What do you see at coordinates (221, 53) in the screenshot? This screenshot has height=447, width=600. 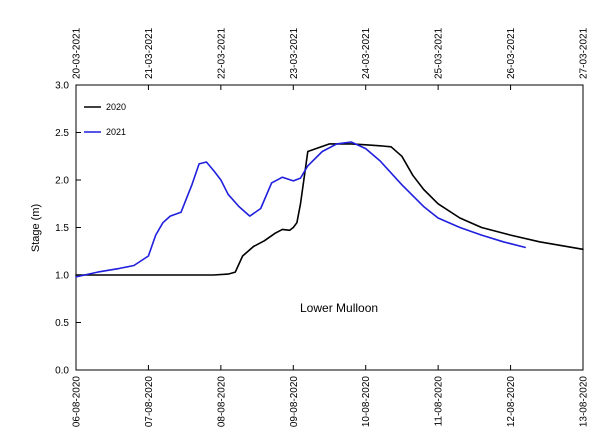 I see `x-top-tick-label: 22-03-2021` at bounding box center [221, 53].